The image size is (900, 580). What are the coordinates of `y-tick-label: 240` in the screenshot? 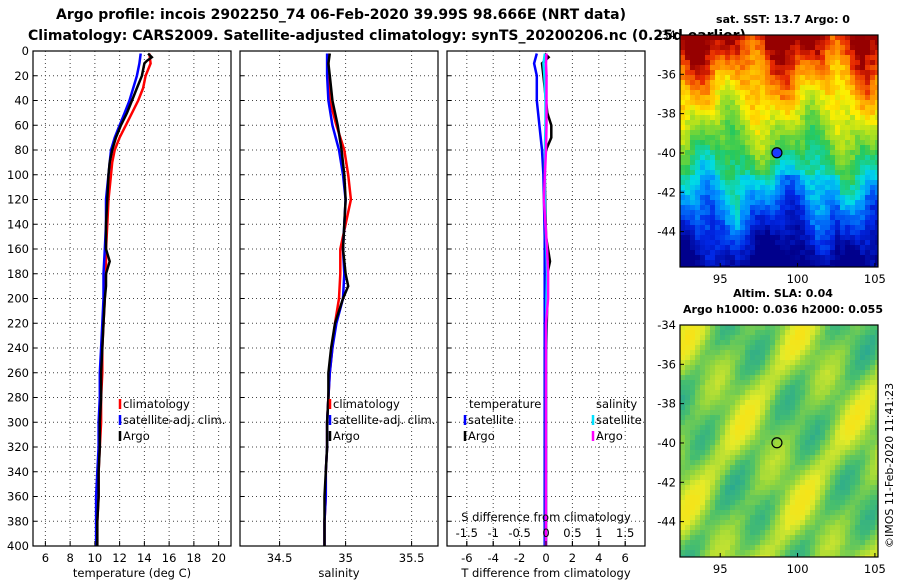 It's located at (18, 348).